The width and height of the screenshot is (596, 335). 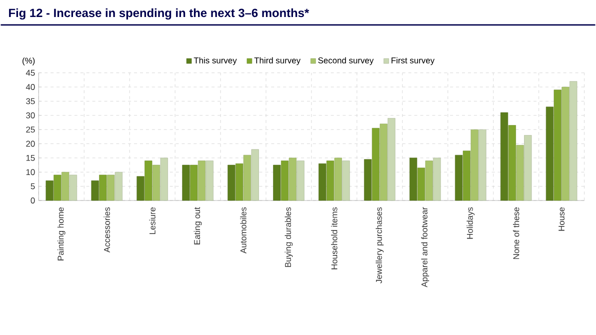 I want to click on x-tick-label: Buying durables, so click(x=288, y=237).